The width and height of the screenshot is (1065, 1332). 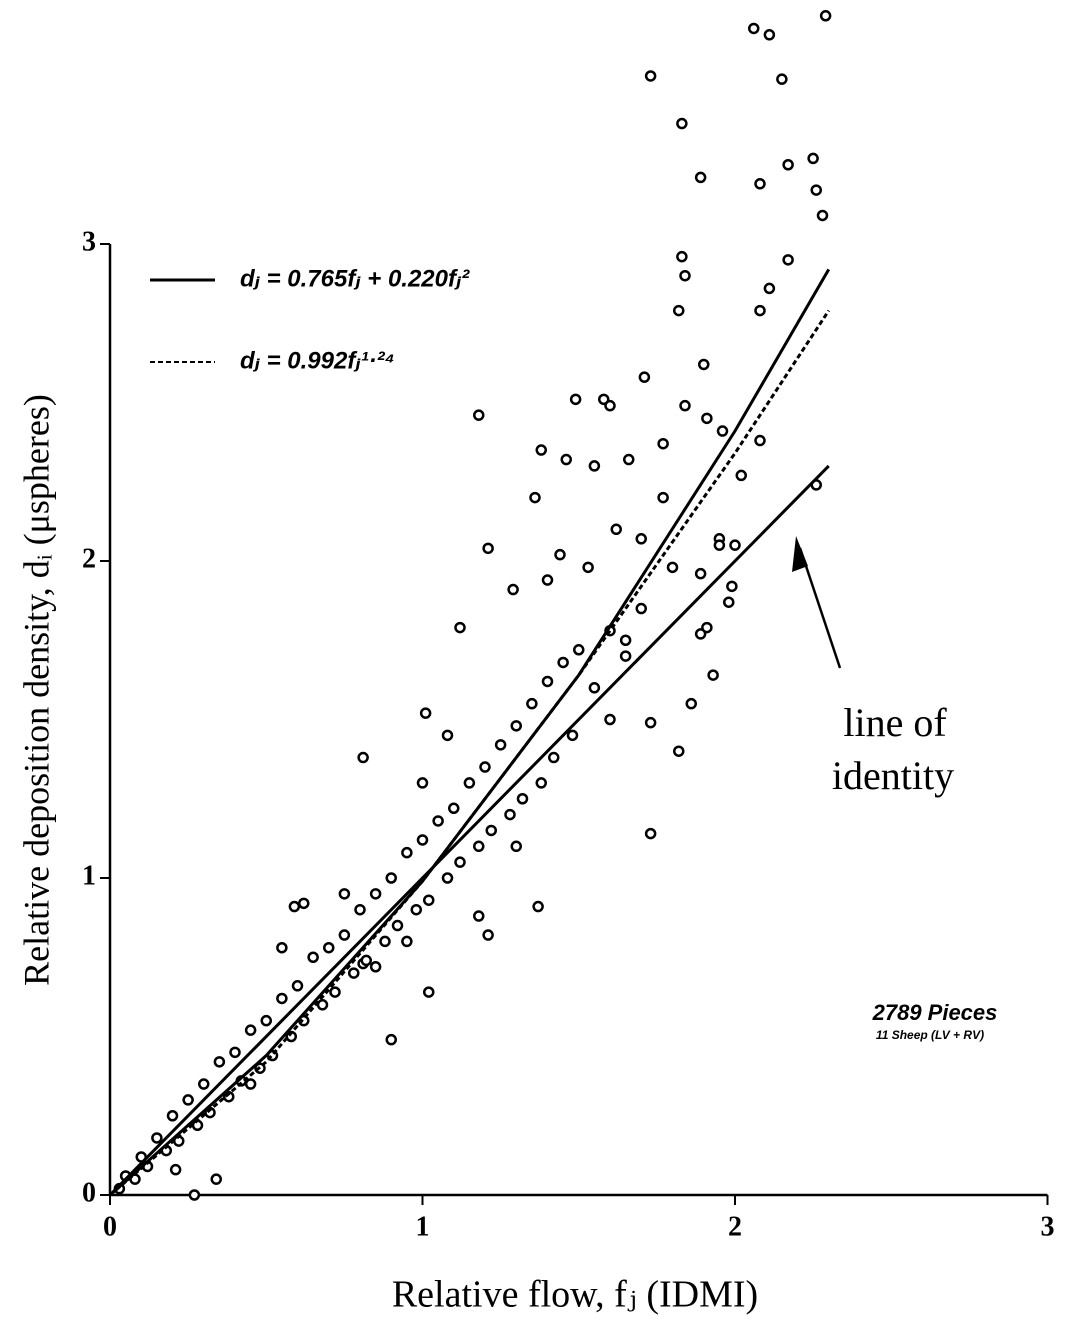 What do you see at coordinates (575, 1295) in the screenshot?
I see `x-axis-title: Relative flow, fⱼ (IDMI)` at bounding box center [575, 1295].